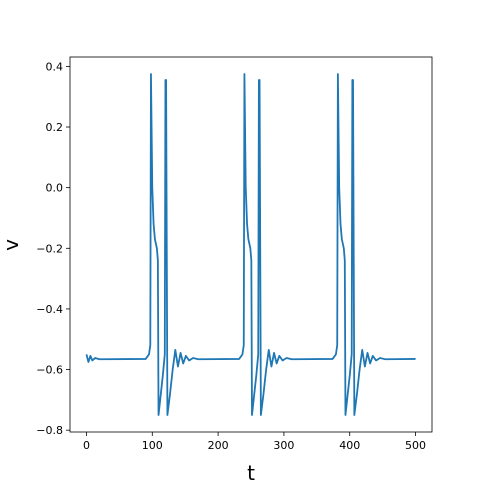 The width and height of the screenshot is (480, 484). Describe the element at coordinates (11, 245) in the screenshot. I see `y-axis-label: v` at that location.